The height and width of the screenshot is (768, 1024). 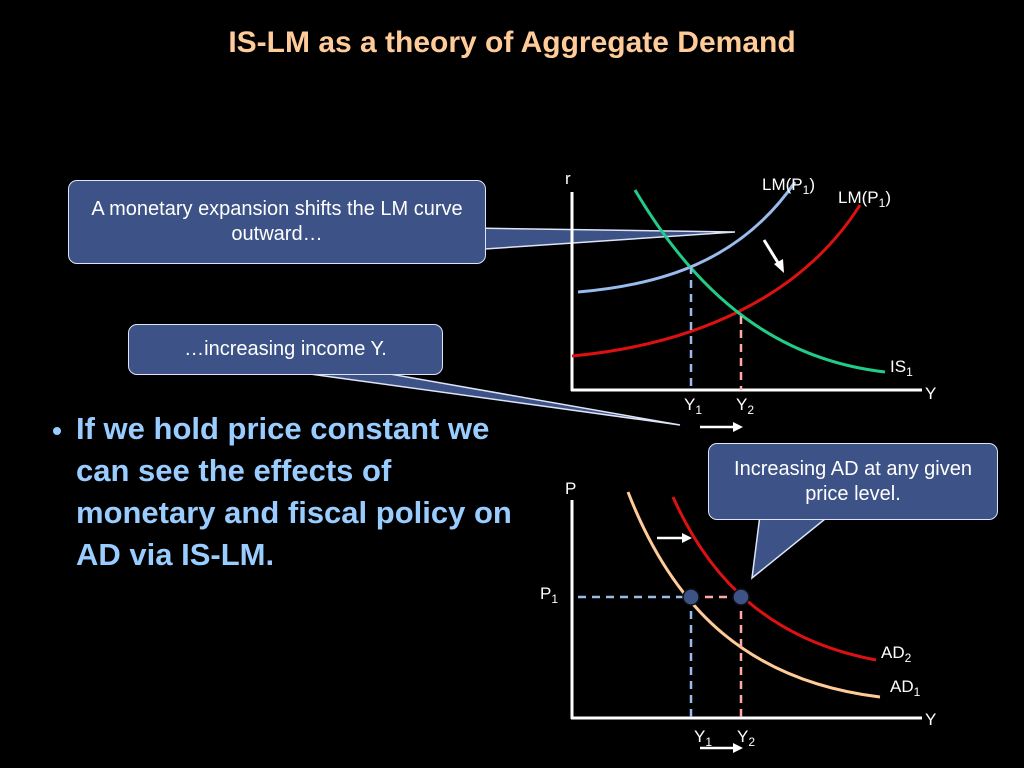 What do you see at coordinates (570, 488) in the screenshot?
I see `axis-label: P` at bounding box center [570, 488].